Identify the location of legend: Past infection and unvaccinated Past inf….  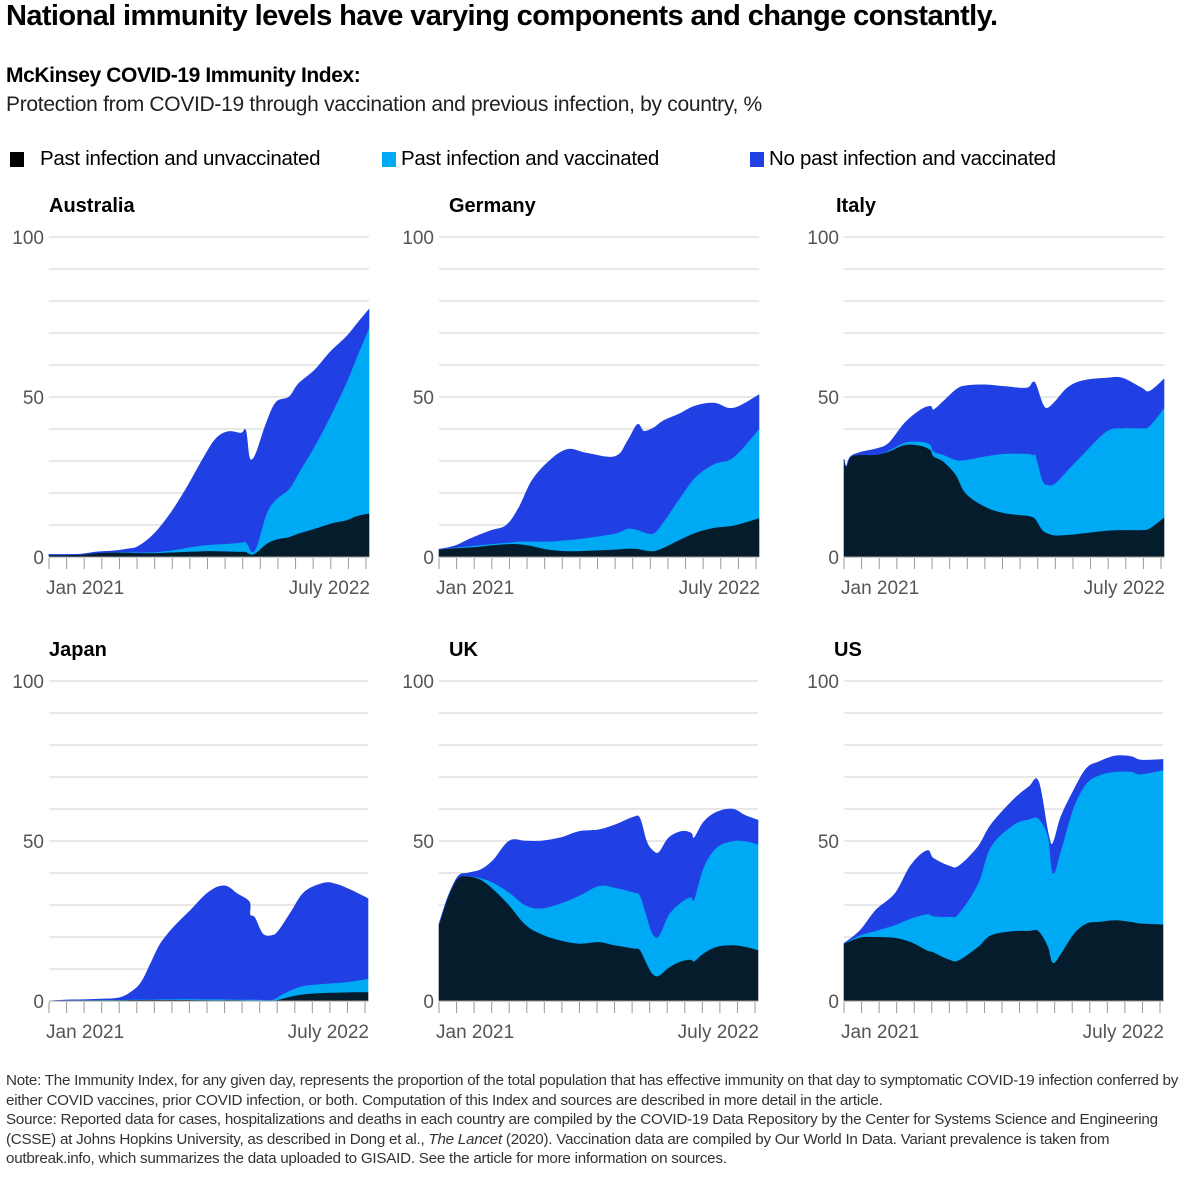
(605, 161).